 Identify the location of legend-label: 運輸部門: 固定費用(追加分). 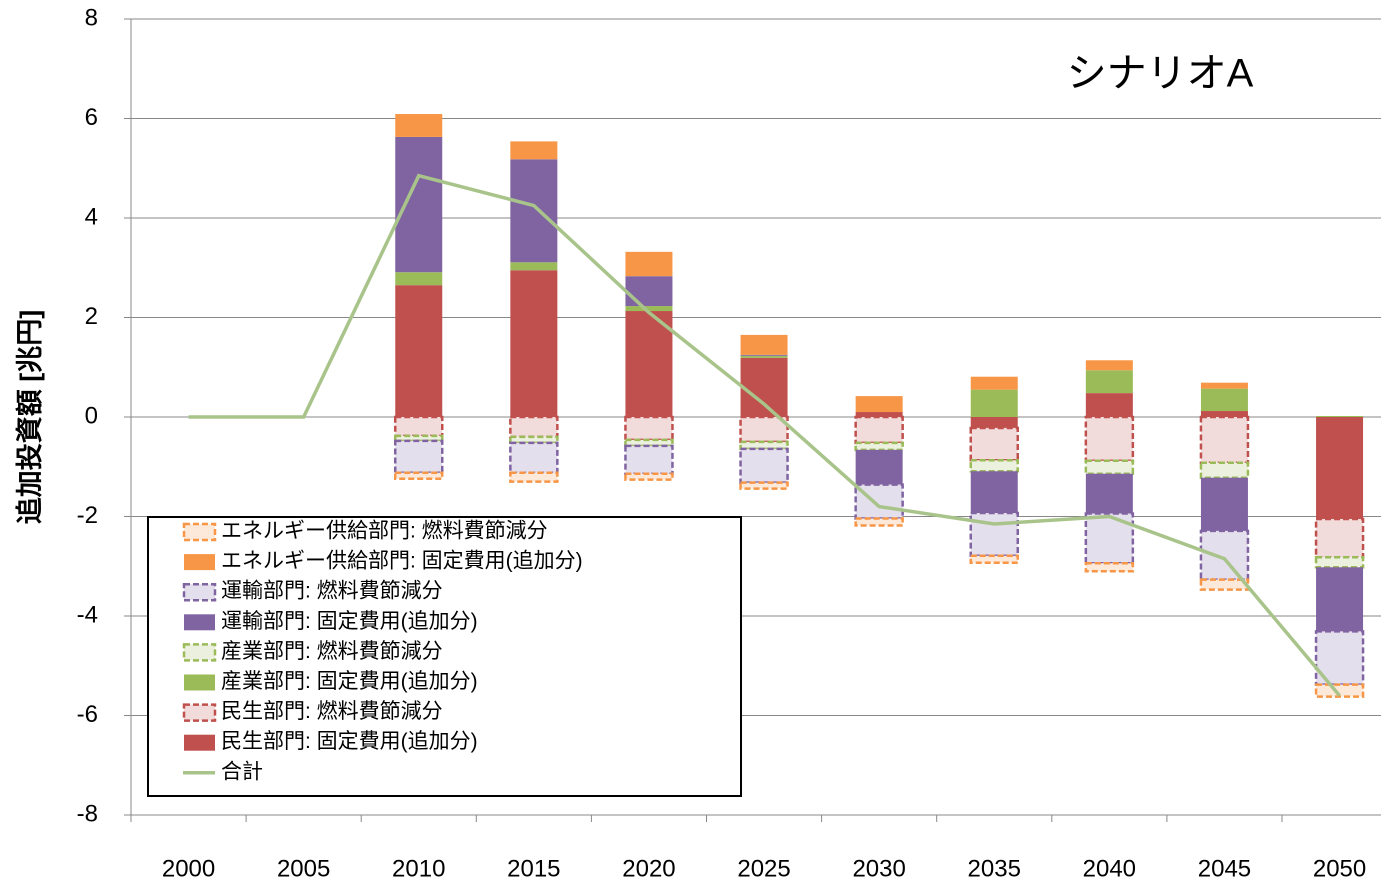
(349, 621).